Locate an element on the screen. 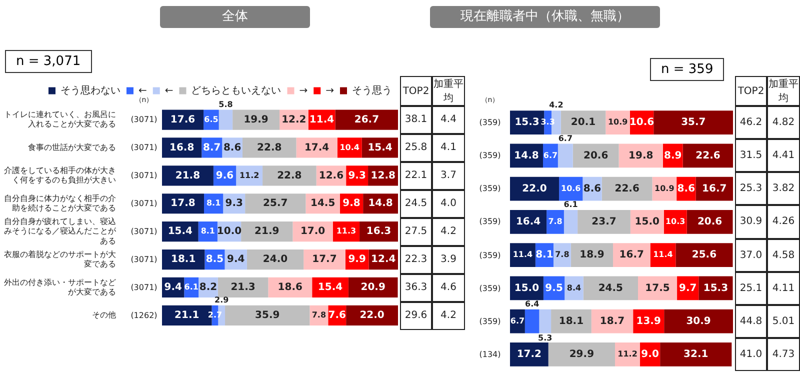 This screenshot has height=375, width=800. text: 25.3 is located at coordinates (751, 189).